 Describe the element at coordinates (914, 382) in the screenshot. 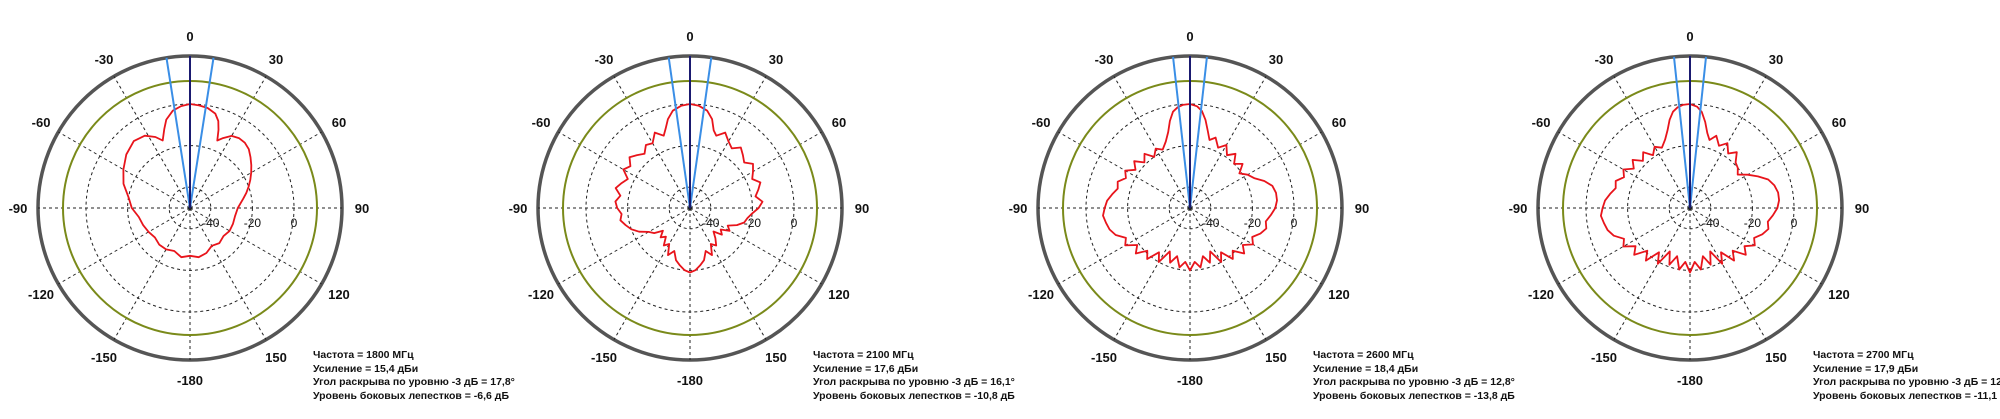

I see `beamwidth-text: Угол раскрыва по уровню -3 дБ = 16,1°` at that location.